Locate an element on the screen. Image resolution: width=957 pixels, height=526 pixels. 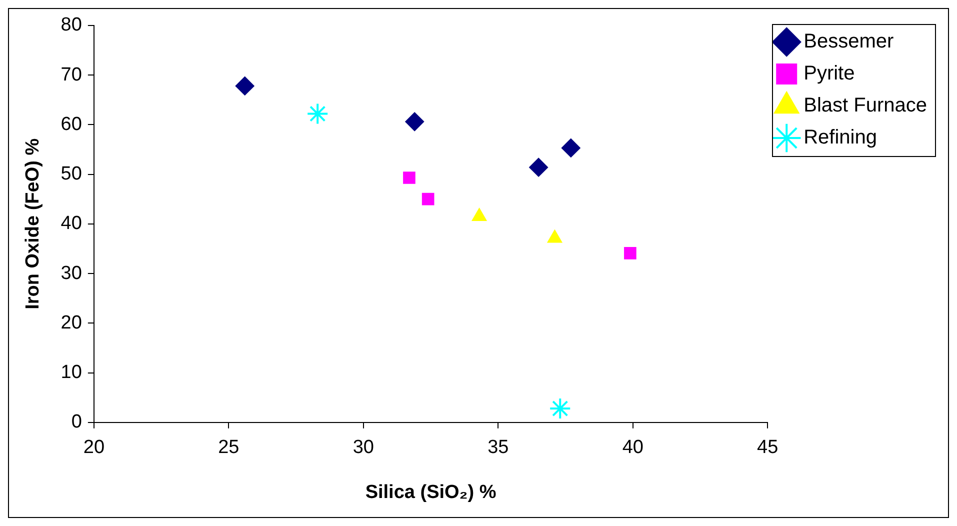
x-tick-label: 35 is located at coordinates (498, 447).